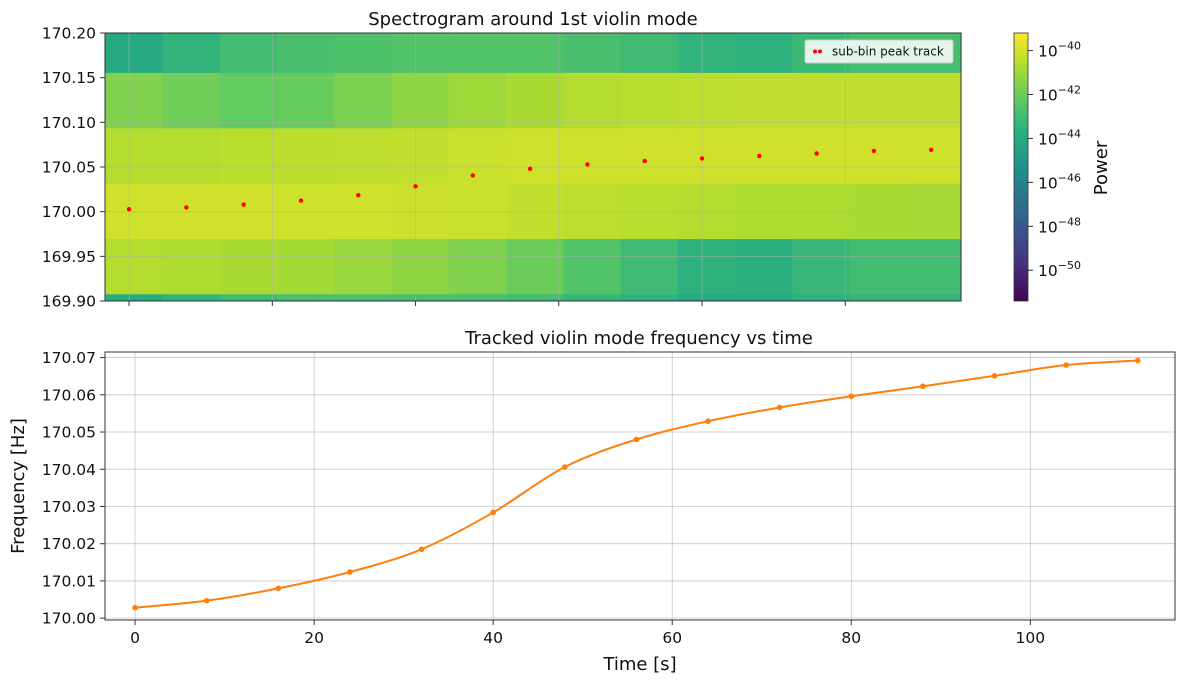  What do you see at coordinates (493, 638) in the screenshot?
I see `x-tick-label: 40` at bounding box center [493, 638].